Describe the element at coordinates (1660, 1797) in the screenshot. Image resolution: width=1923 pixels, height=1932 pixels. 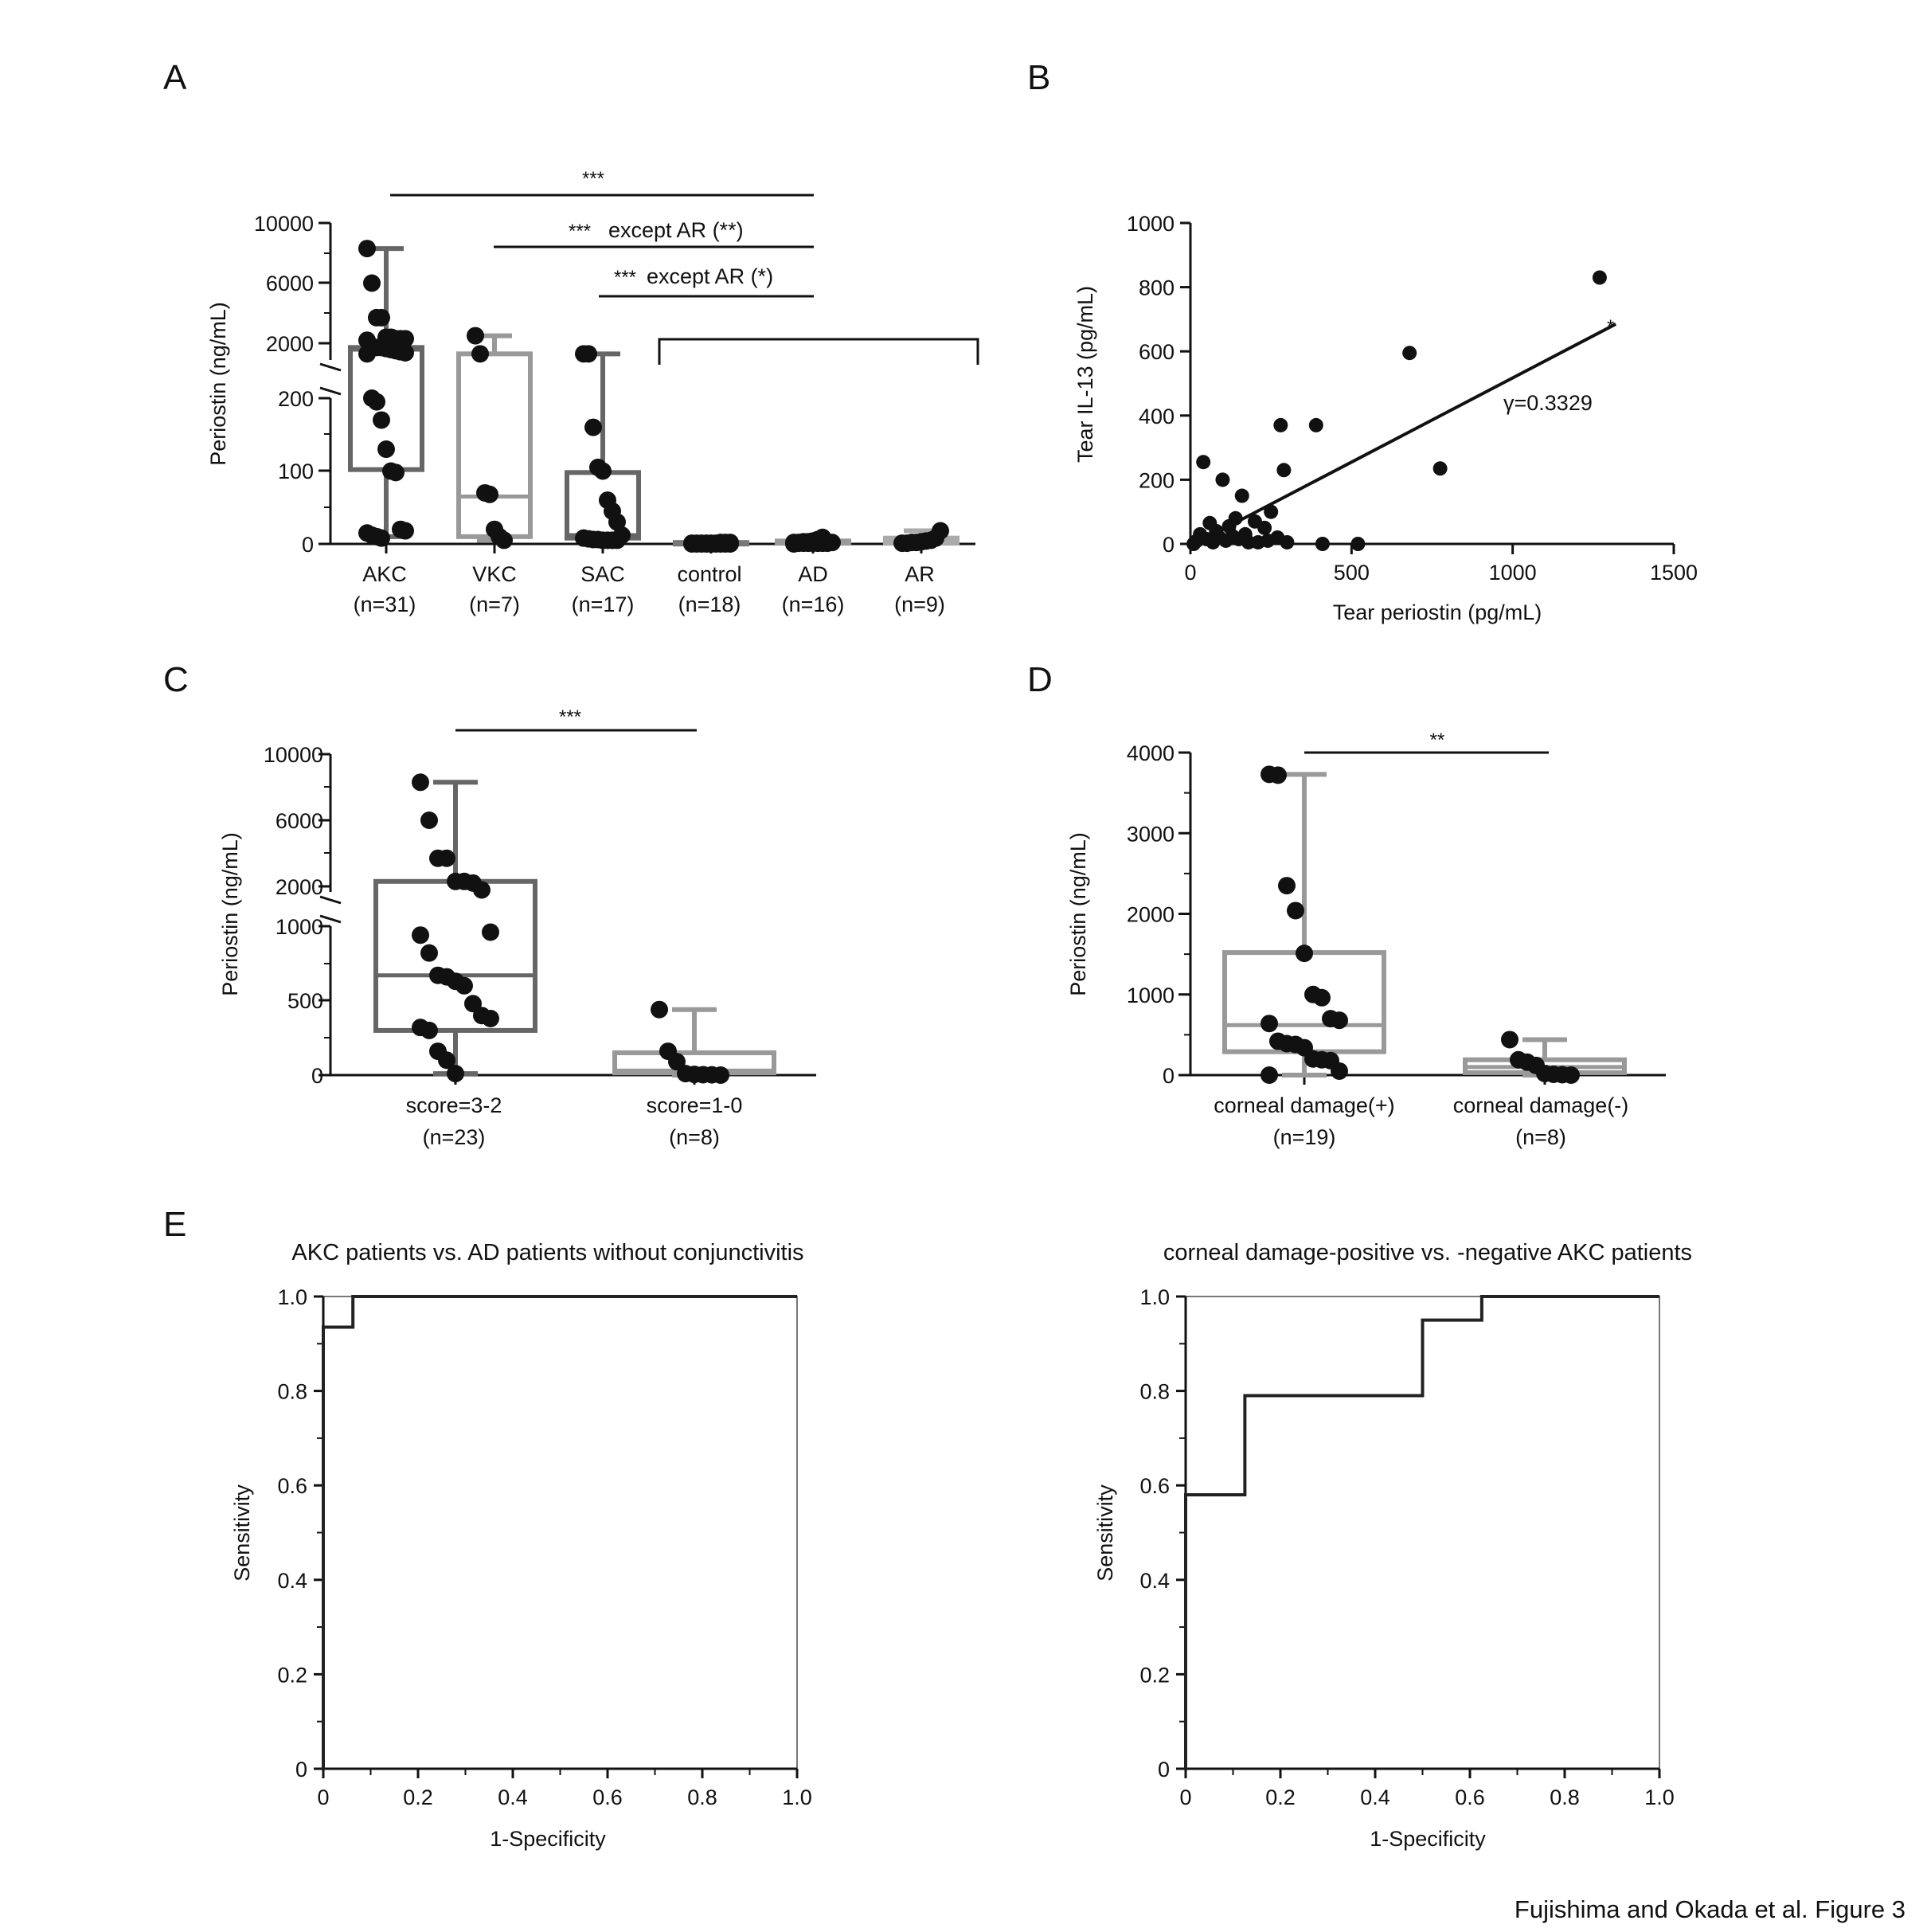
I see `panel-e-right-x-tick-label: 1.0` at that location.